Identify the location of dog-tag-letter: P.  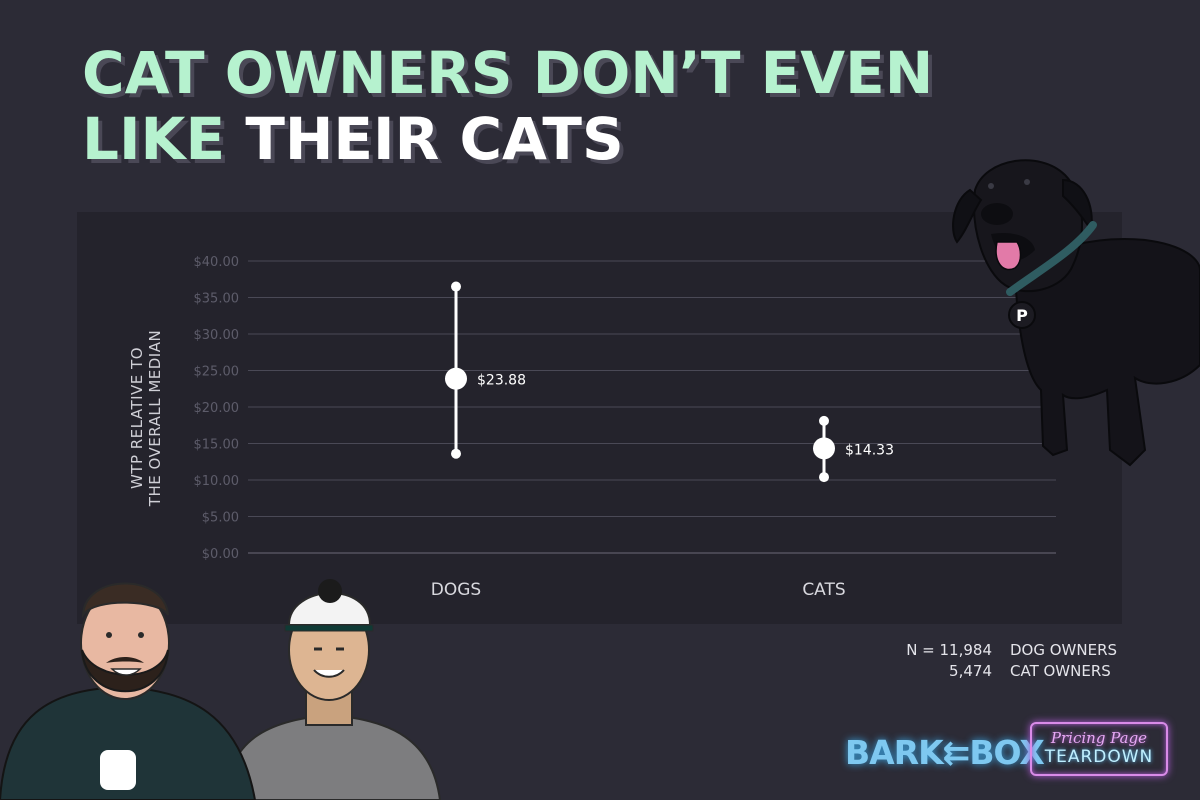
(1022, 315).